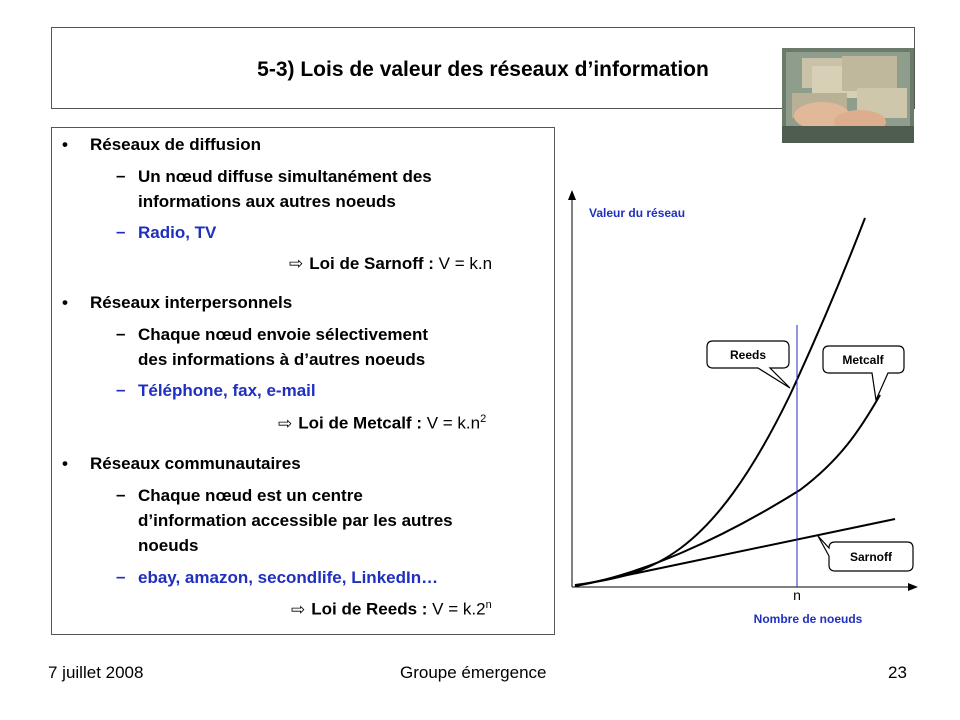 The image size is (960, 720). Describe the element at coordinates (371, 263) in the screenshot. I see `law-label: Loi de Sarnoff :` at that location.